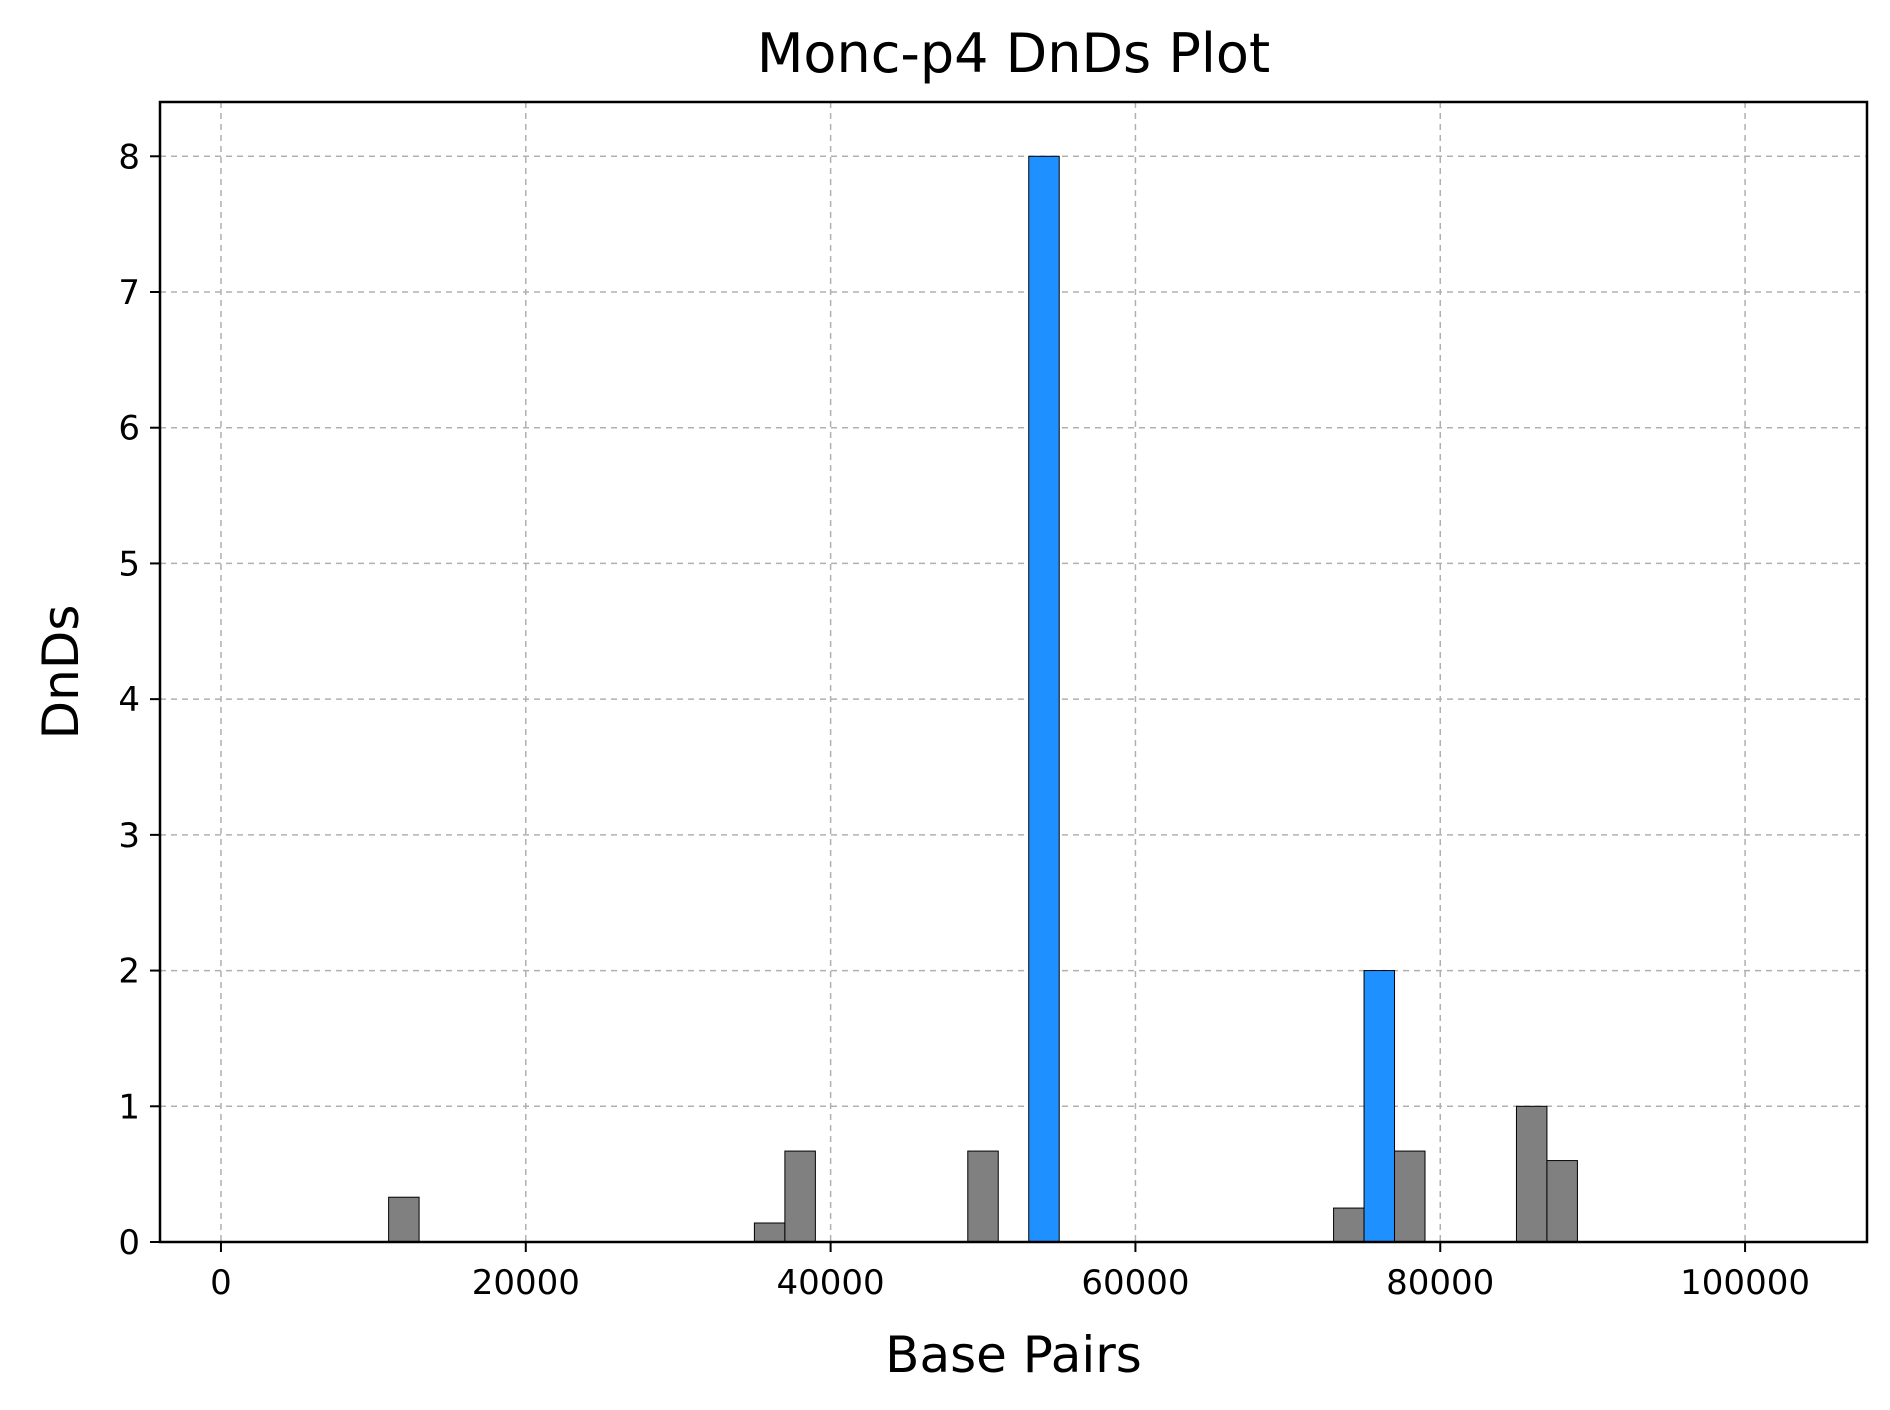 The width and height of the screenshot is (1890, 1410). I want to click on x-tick-label: 80000, so click(1440, 1283).